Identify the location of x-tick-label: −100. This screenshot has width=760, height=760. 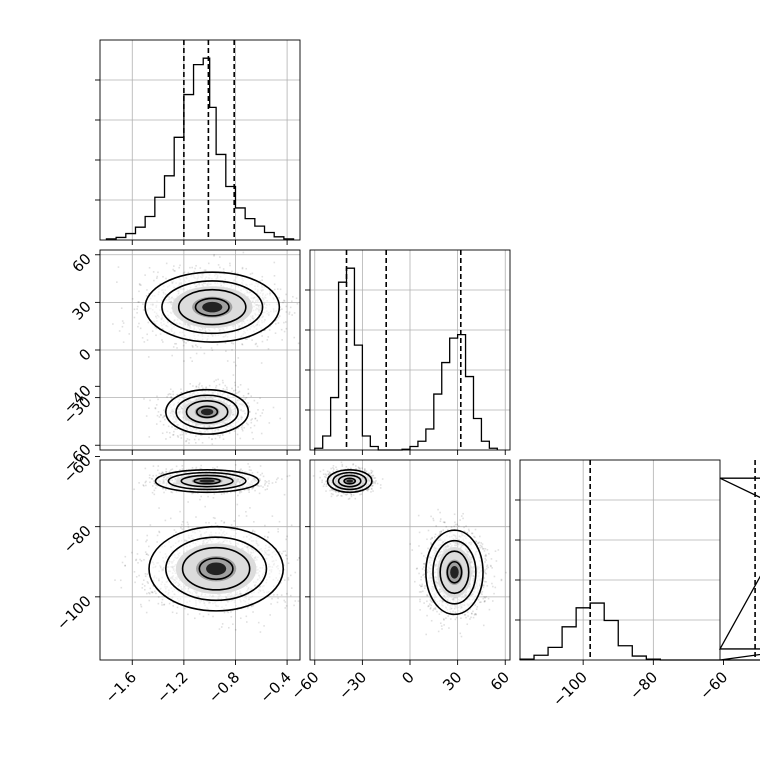
(570, 689).